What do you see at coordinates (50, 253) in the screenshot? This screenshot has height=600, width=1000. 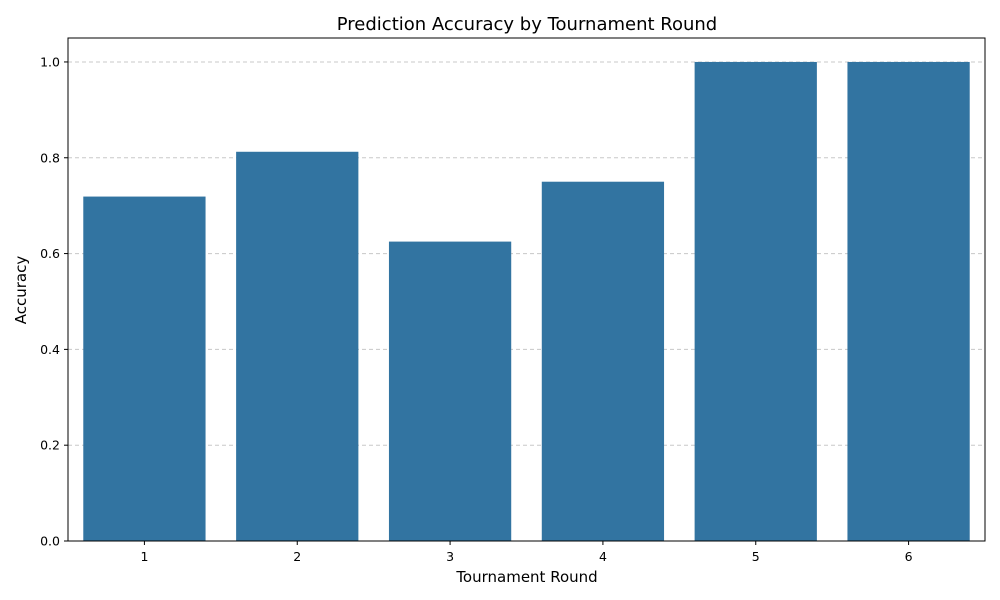 I see `y-tick-label: 0.6` at bounding box center [50, 253].